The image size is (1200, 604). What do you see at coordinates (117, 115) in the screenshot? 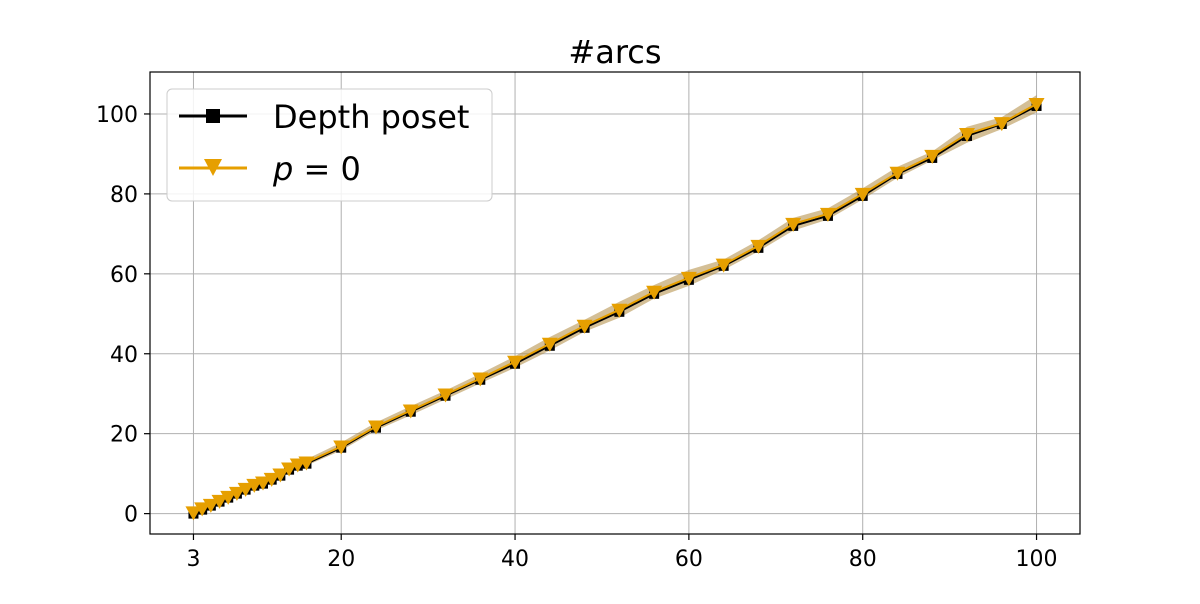
I see `y-tick-label: 100` at bounding box center [117, 115].